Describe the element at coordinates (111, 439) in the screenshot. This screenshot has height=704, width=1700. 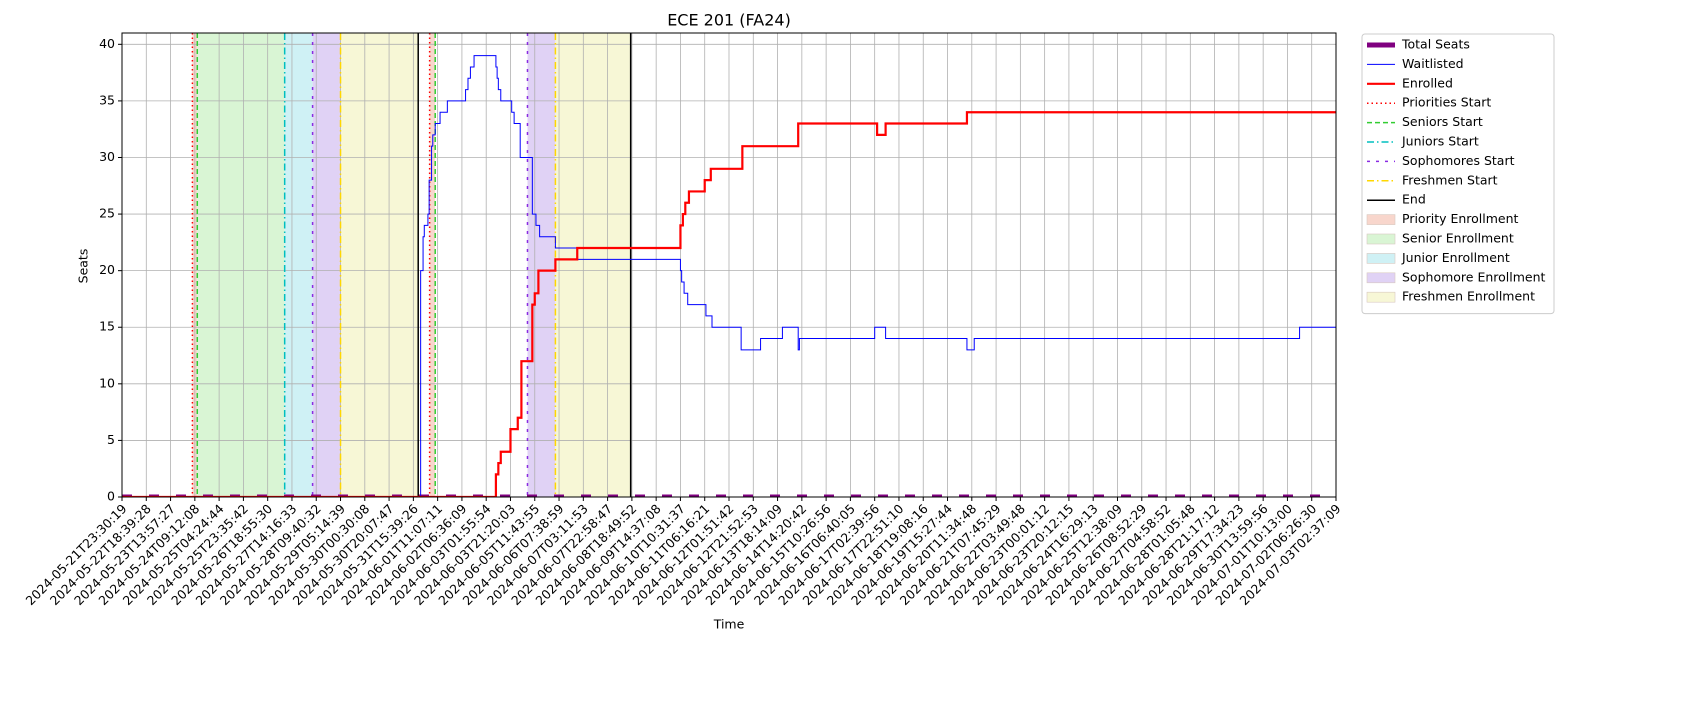
I see `y-tick-label: 5` at that location.